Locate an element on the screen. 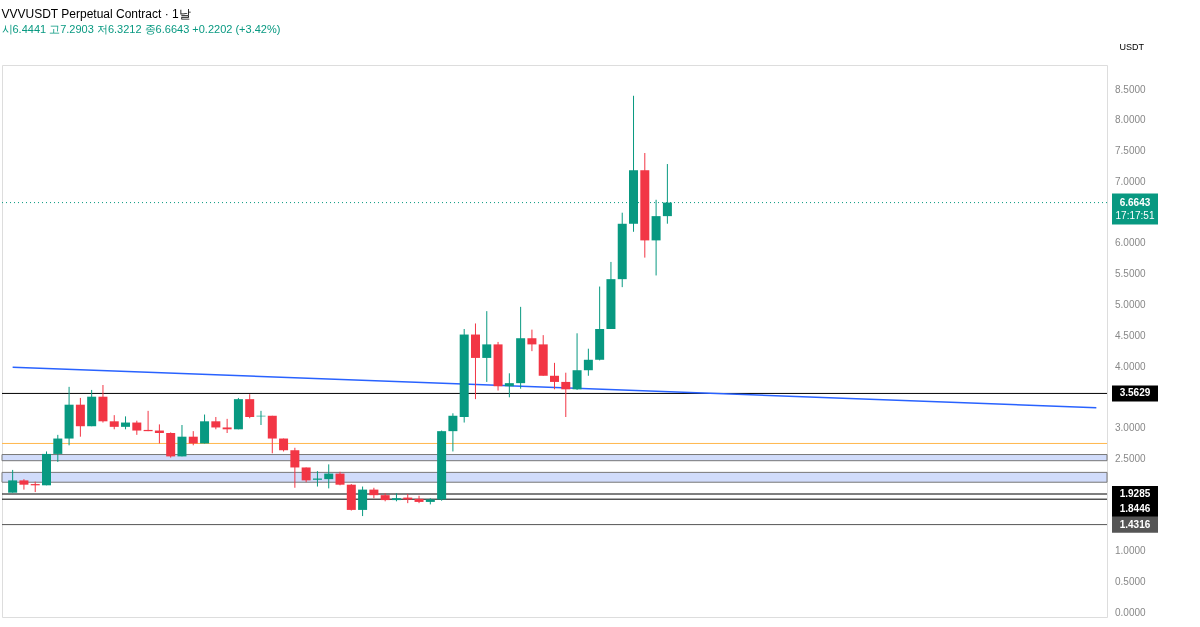  y-tick-label: 4.0000 is located at coordinates (1131, 366).